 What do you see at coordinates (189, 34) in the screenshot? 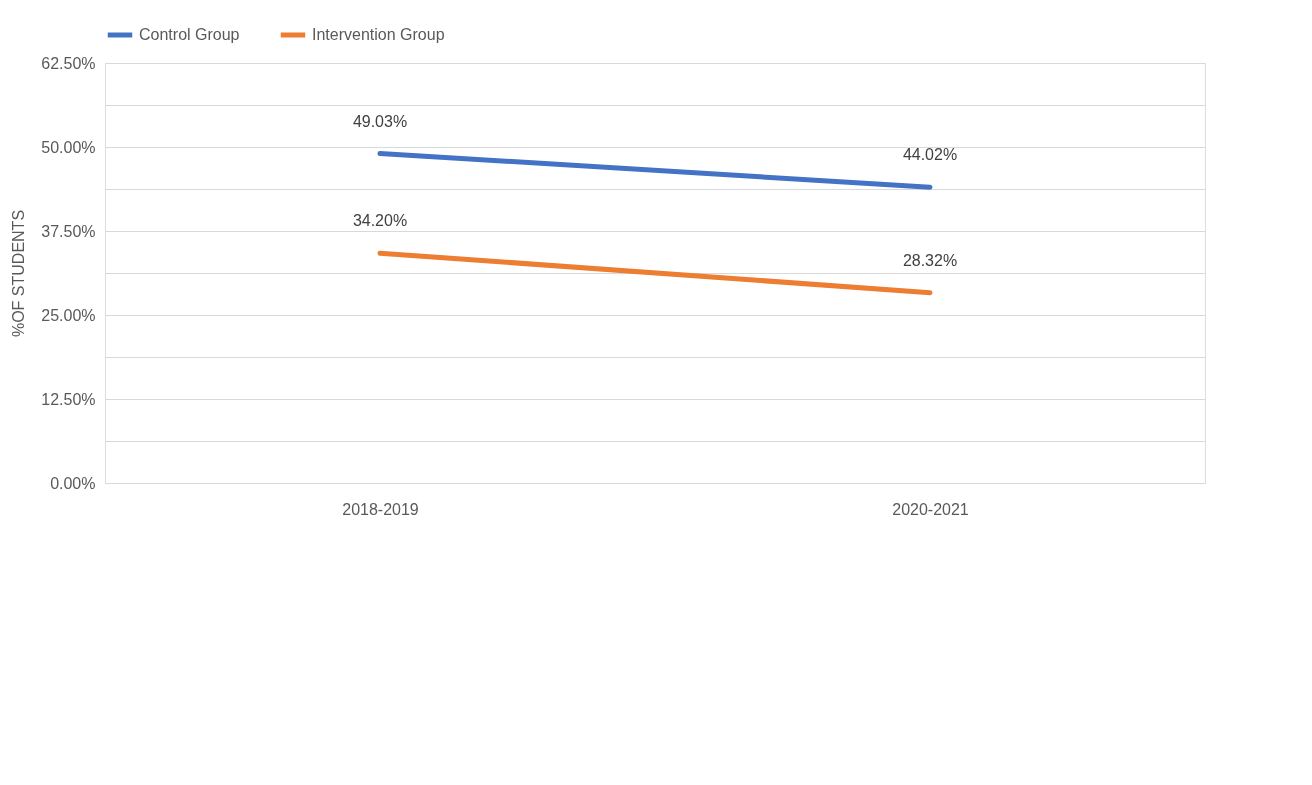
I see `legend-label: Control Group` at bounding box center [189, 34].